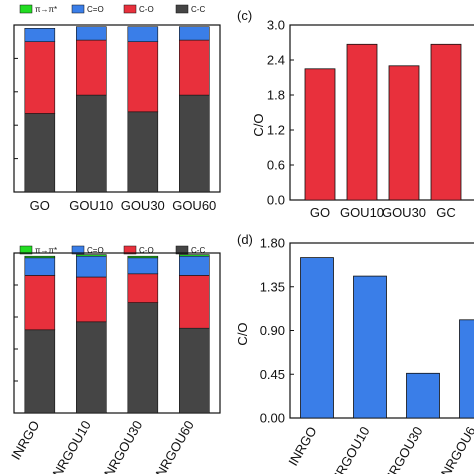 This screenshot has height=474, width=474. What do you see at coordinates (130, 9) in the screenshot?
I see `a-legend-swatch-C-O` at bounding box center [130, 9].